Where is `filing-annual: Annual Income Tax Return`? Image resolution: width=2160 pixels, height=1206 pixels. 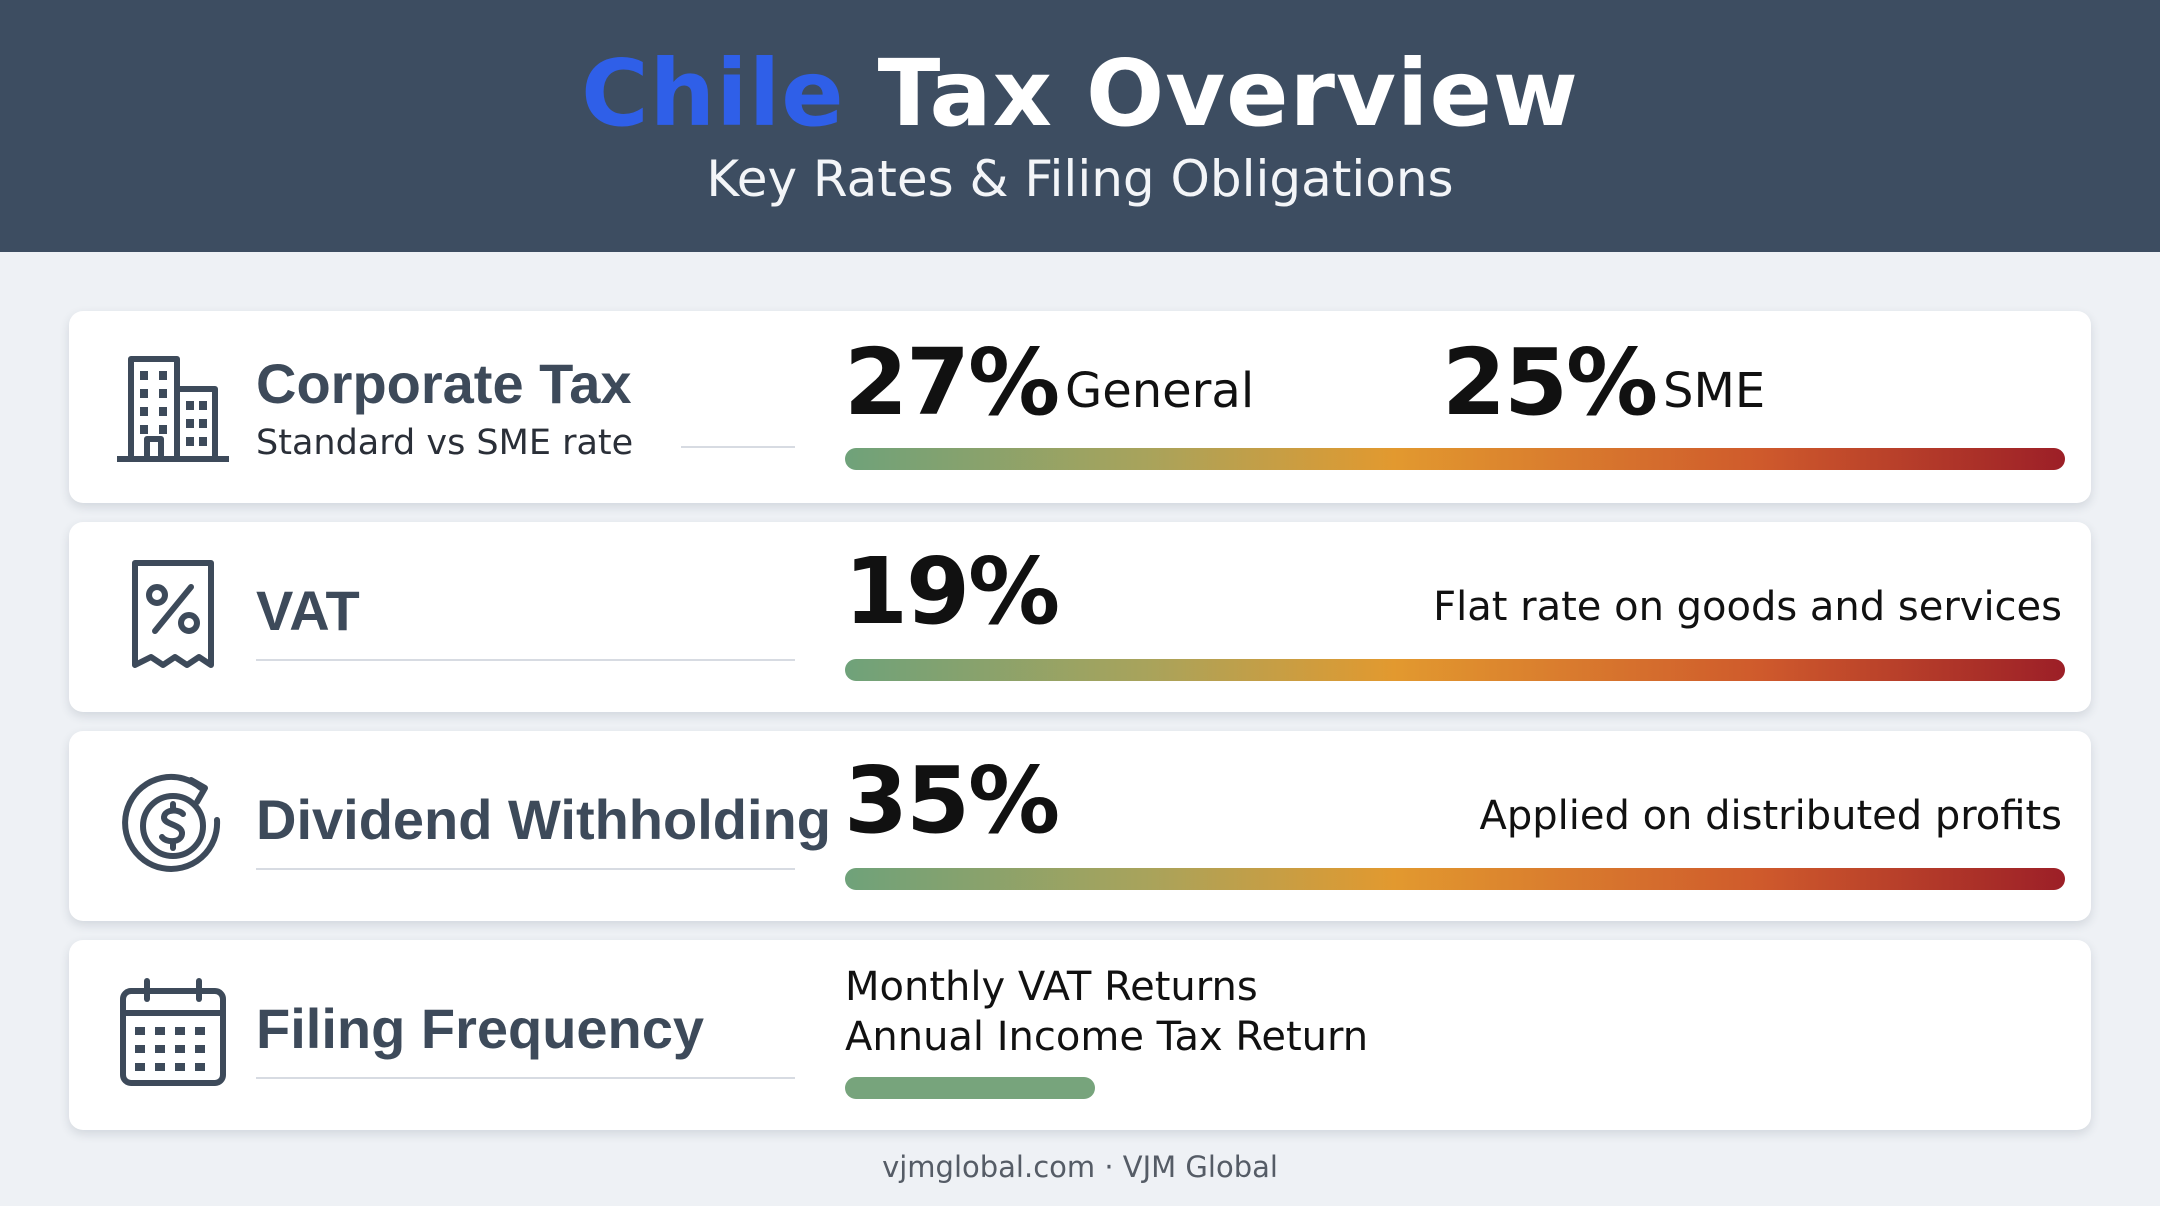 filing-annual: Annual Income Tax Return is located at coordinates (1107, 1037).